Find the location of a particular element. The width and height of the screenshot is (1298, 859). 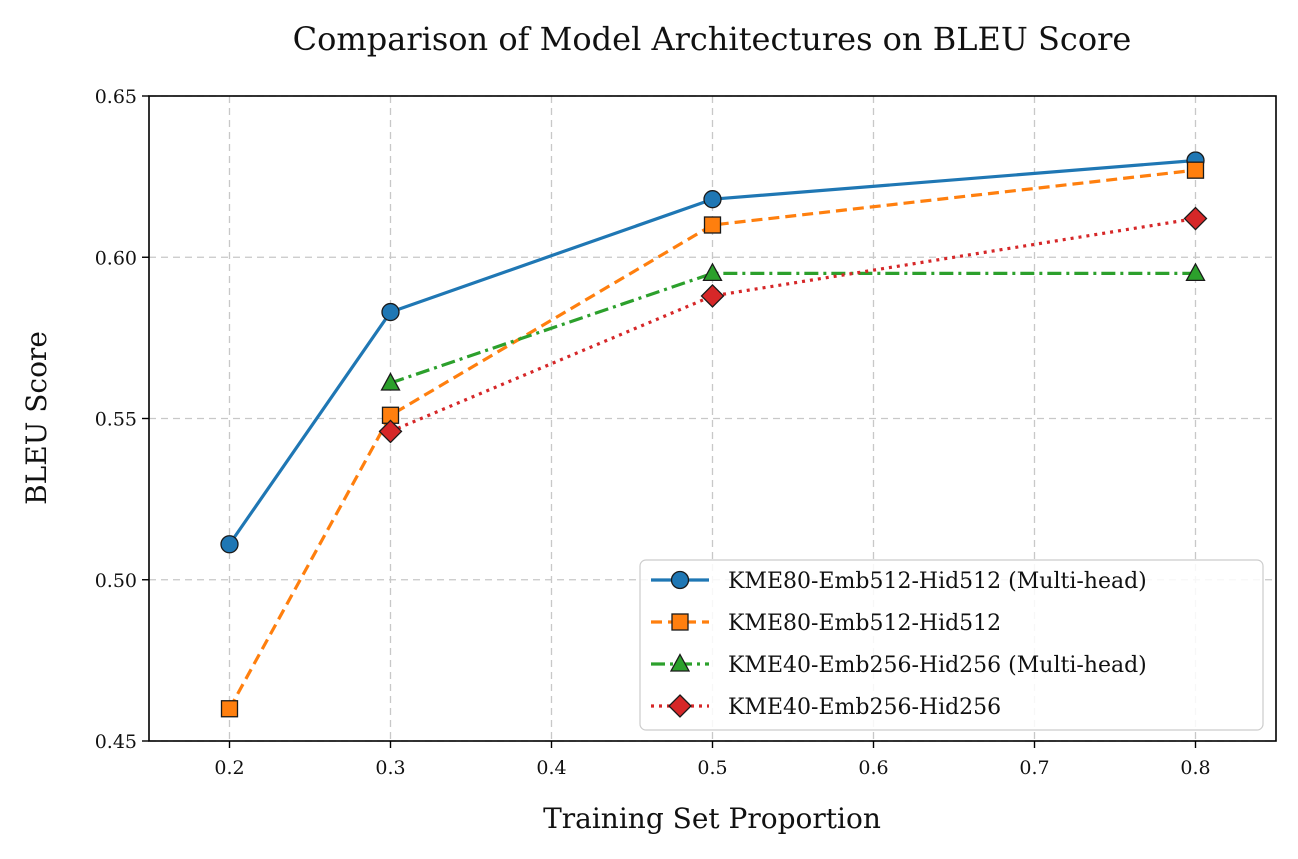

x-tick-label: 0.3 is located at coordinates (390, 768).